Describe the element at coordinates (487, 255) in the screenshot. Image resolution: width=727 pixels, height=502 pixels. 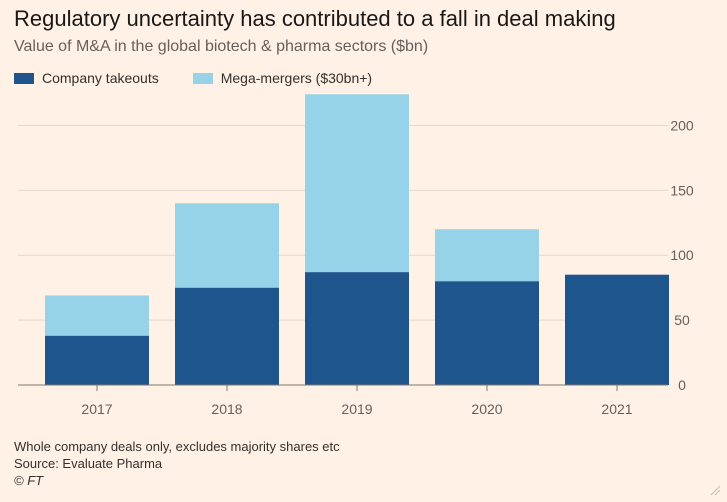
I see `bar-mega-mergers-2020` at that location.